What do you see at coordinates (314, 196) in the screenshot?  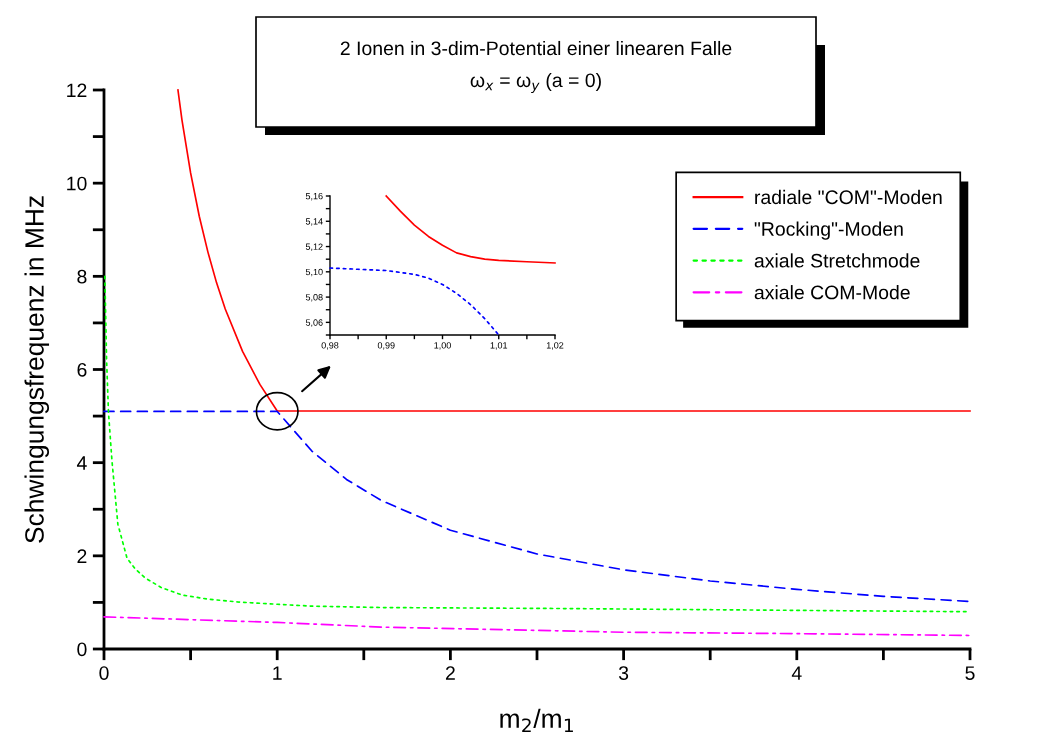 I see `y-tick-label: 5,16` at bounding box center [314, 196].